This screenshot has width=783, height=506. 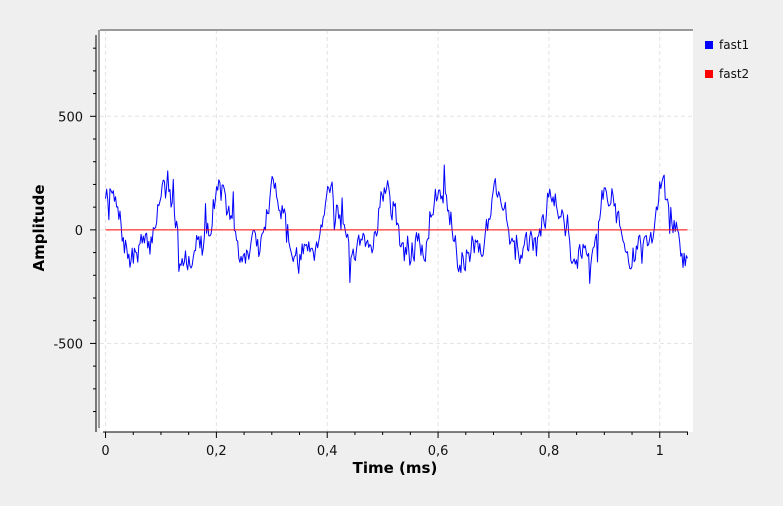 I want to click on legend-item-fast1: fast1, so click(x=740, y=44).